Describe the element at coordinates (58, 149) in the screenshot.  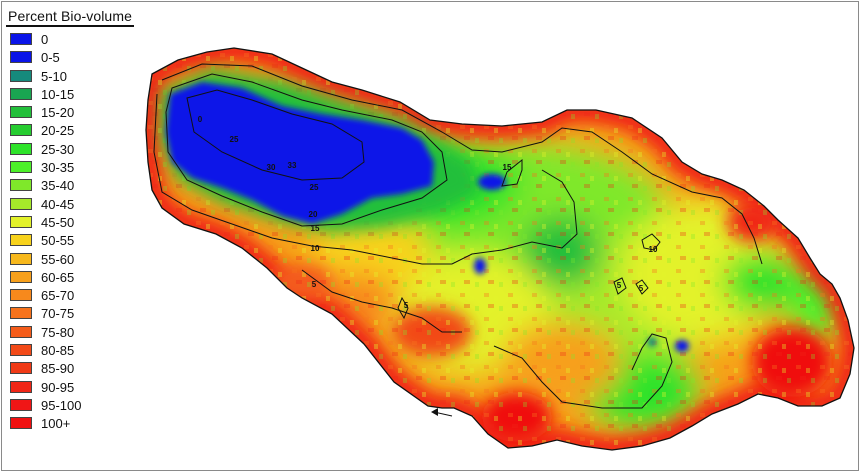
I see `legend-label: 25-30` at that location.